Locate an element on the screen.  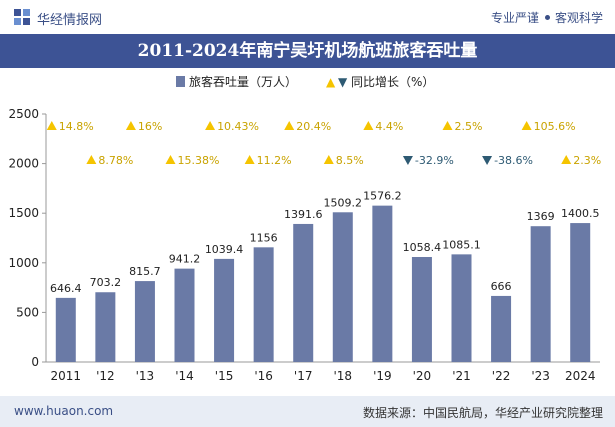
x-tick-label: '14 is located at coordinates (184, 376).